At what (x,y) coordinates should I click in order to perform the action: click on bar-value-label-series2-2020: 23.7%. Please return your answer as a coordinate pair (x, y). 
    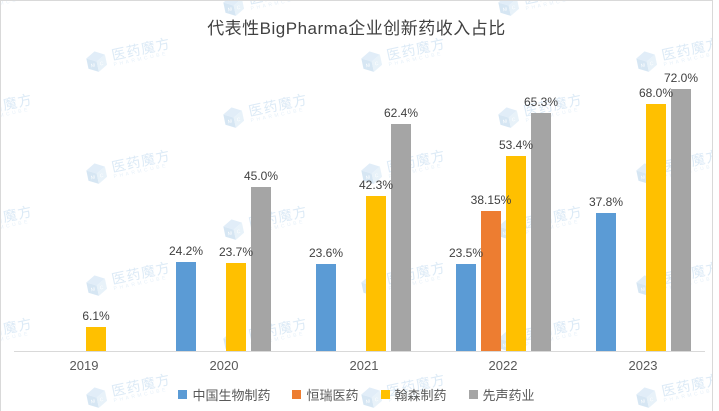
    Looking at the image, I should click on (236, 252).